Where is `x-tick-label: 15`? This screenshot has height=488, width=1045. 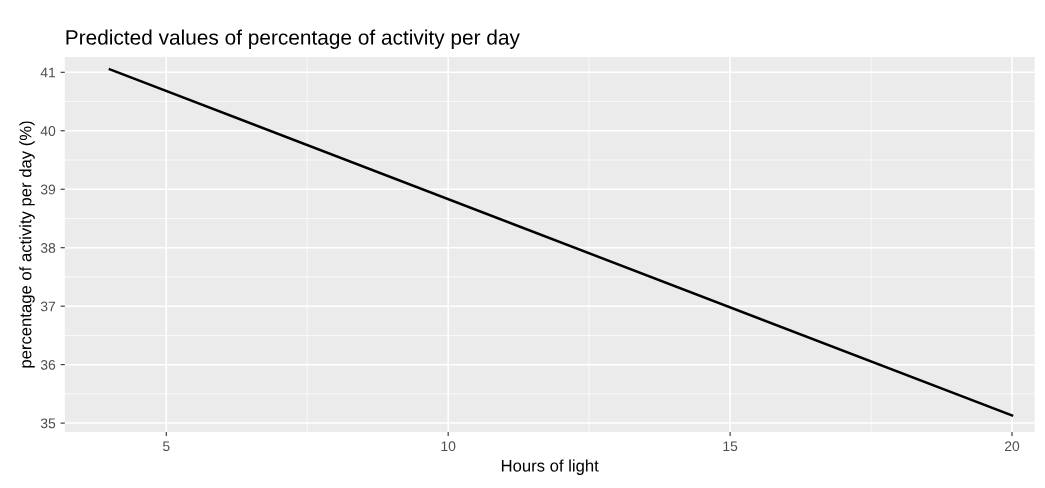
x-tick-label: 15 is located at coordinates (730, 446).